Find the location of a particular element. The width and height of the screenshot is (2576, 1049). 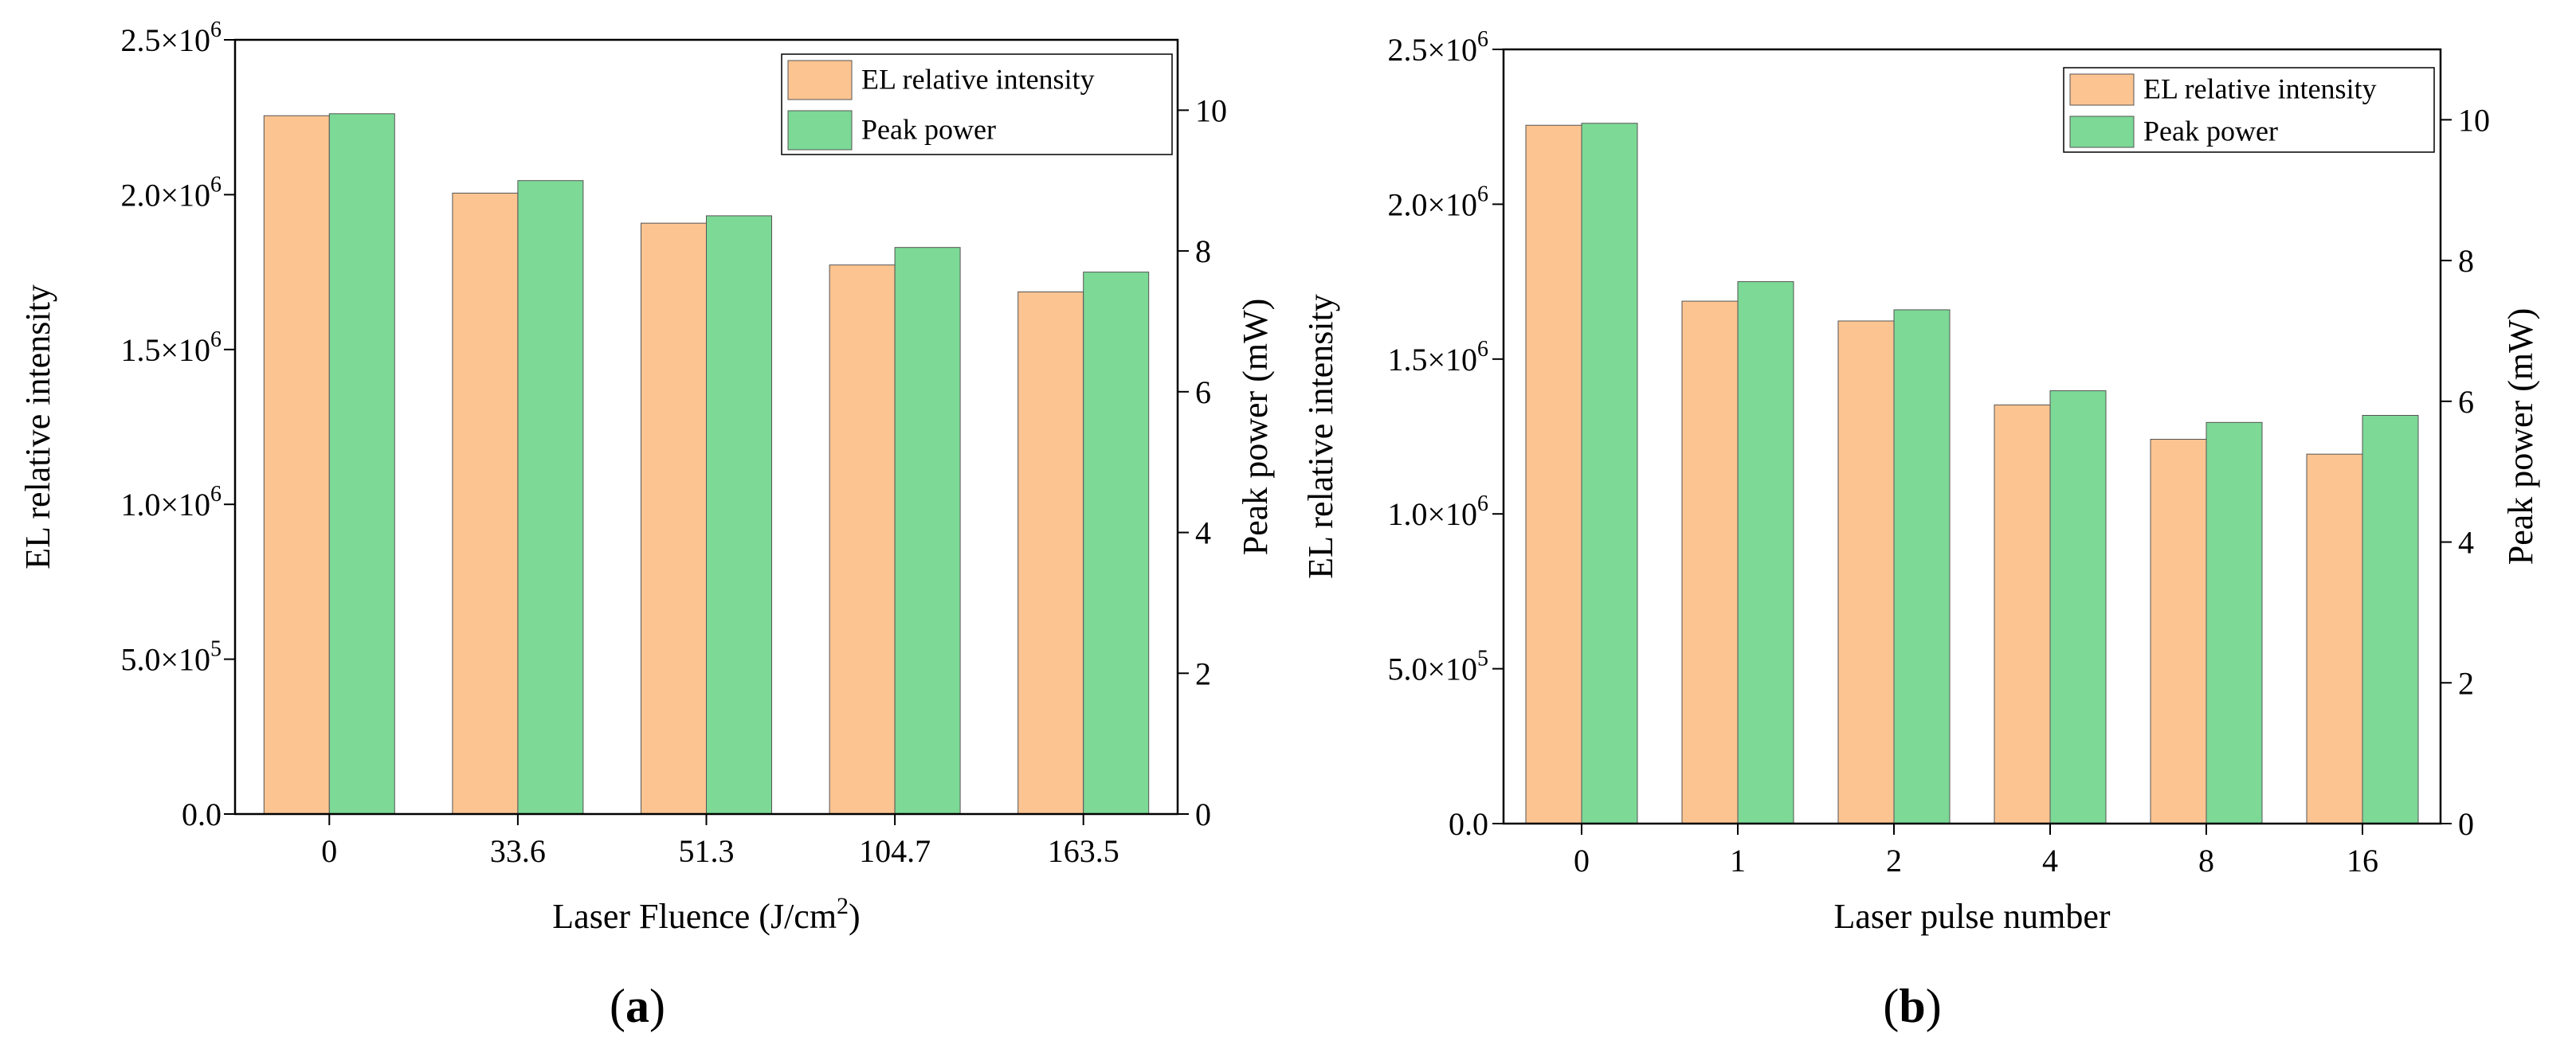

x-tick-label: 16 is located at coordinates (2362, 861).